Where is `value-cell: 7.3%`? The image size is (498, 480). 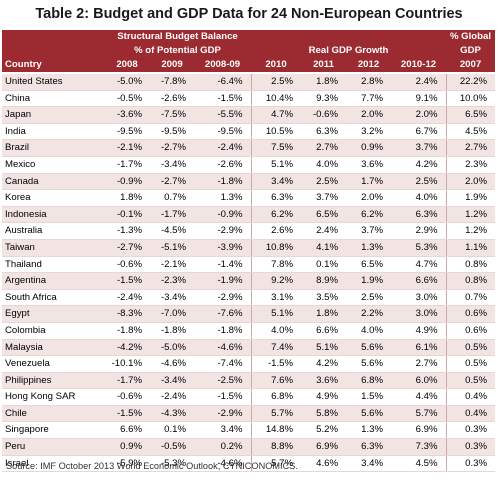 value-cell: 7.3% is located at coordinates (419, 447).